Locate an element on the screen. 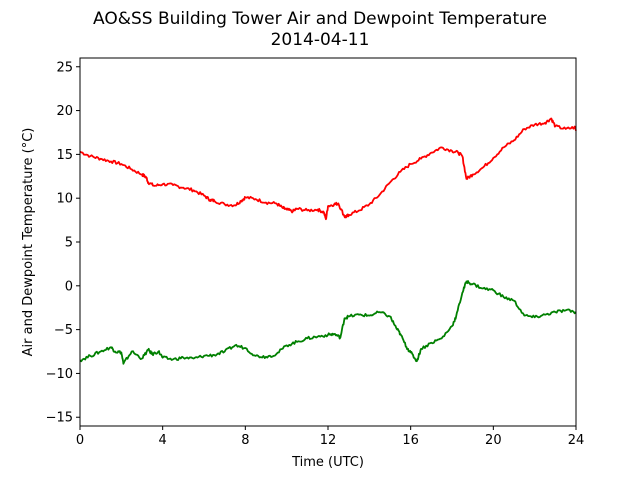 Image resolution: width=640 pixels, height=480 pixels. y-axis: −15 −10 −5 0 5 10 15 20 25 is located at coordinates (63, 243).